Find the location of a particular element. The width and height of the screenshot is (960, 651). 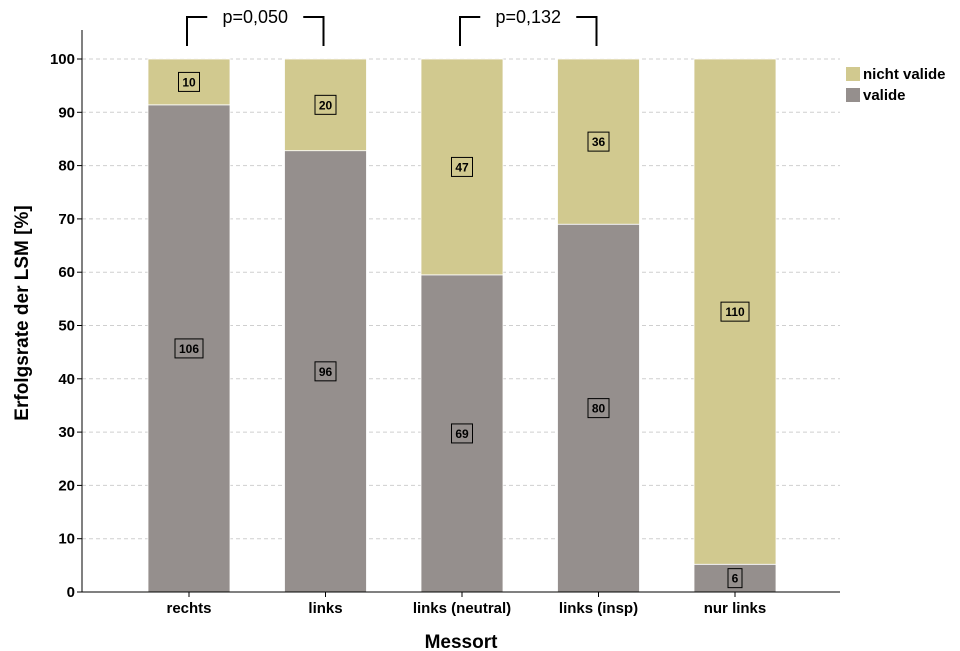

x-tick-label: rechts is located at coordinates (188, 608).